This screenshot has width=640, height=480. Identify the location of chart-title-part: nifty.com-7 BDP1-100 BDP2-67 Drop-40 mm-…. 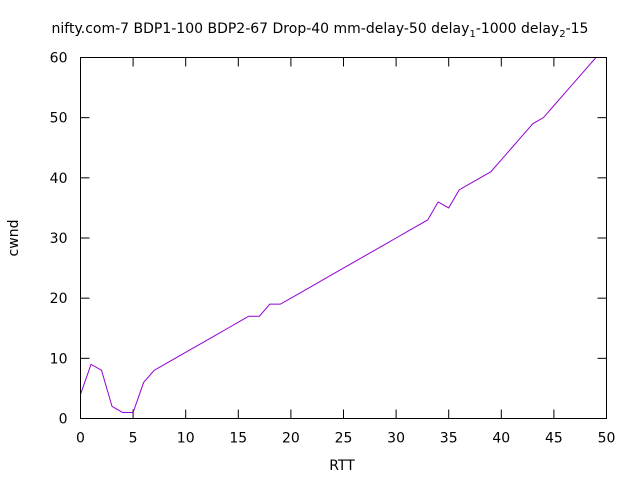
(261, 29).